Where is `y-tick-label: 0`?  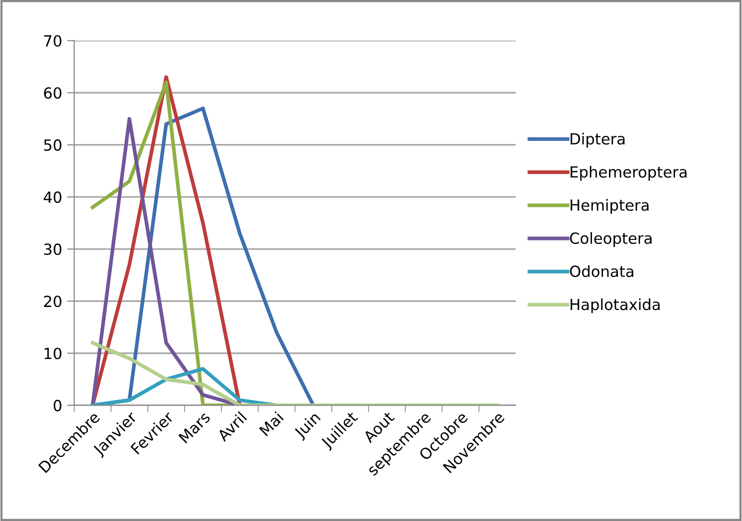
y-tick-label: 0 is located at coordinates (58, 406).